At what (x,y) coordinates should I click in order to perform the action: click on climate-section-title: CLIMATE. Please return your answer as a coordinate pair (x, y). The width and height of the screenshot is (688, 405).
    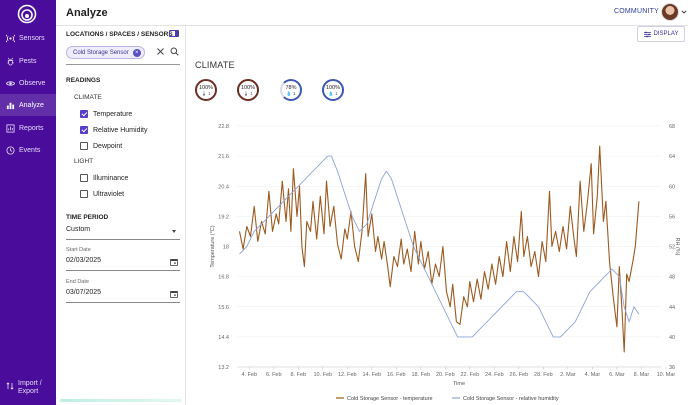
    Looking at the image, I should click on (215, 65).